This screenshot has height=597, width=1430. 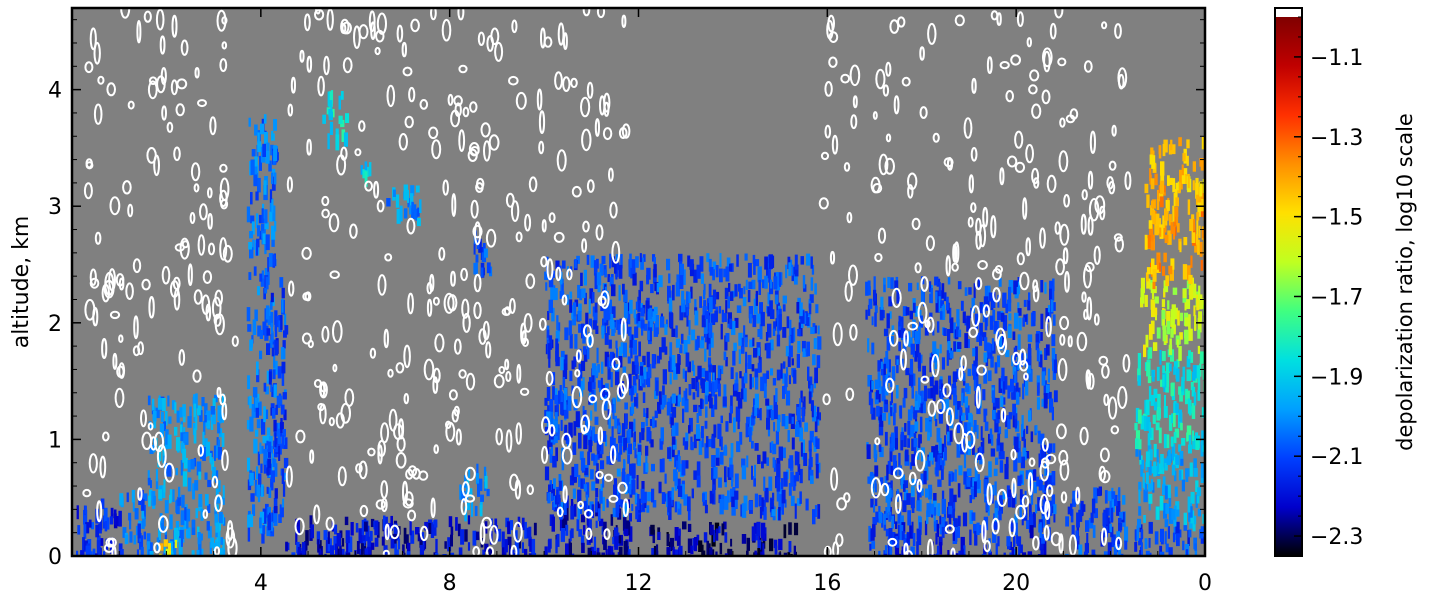 I want to click on y-tick-label: 1, so click(x=55, y=440).